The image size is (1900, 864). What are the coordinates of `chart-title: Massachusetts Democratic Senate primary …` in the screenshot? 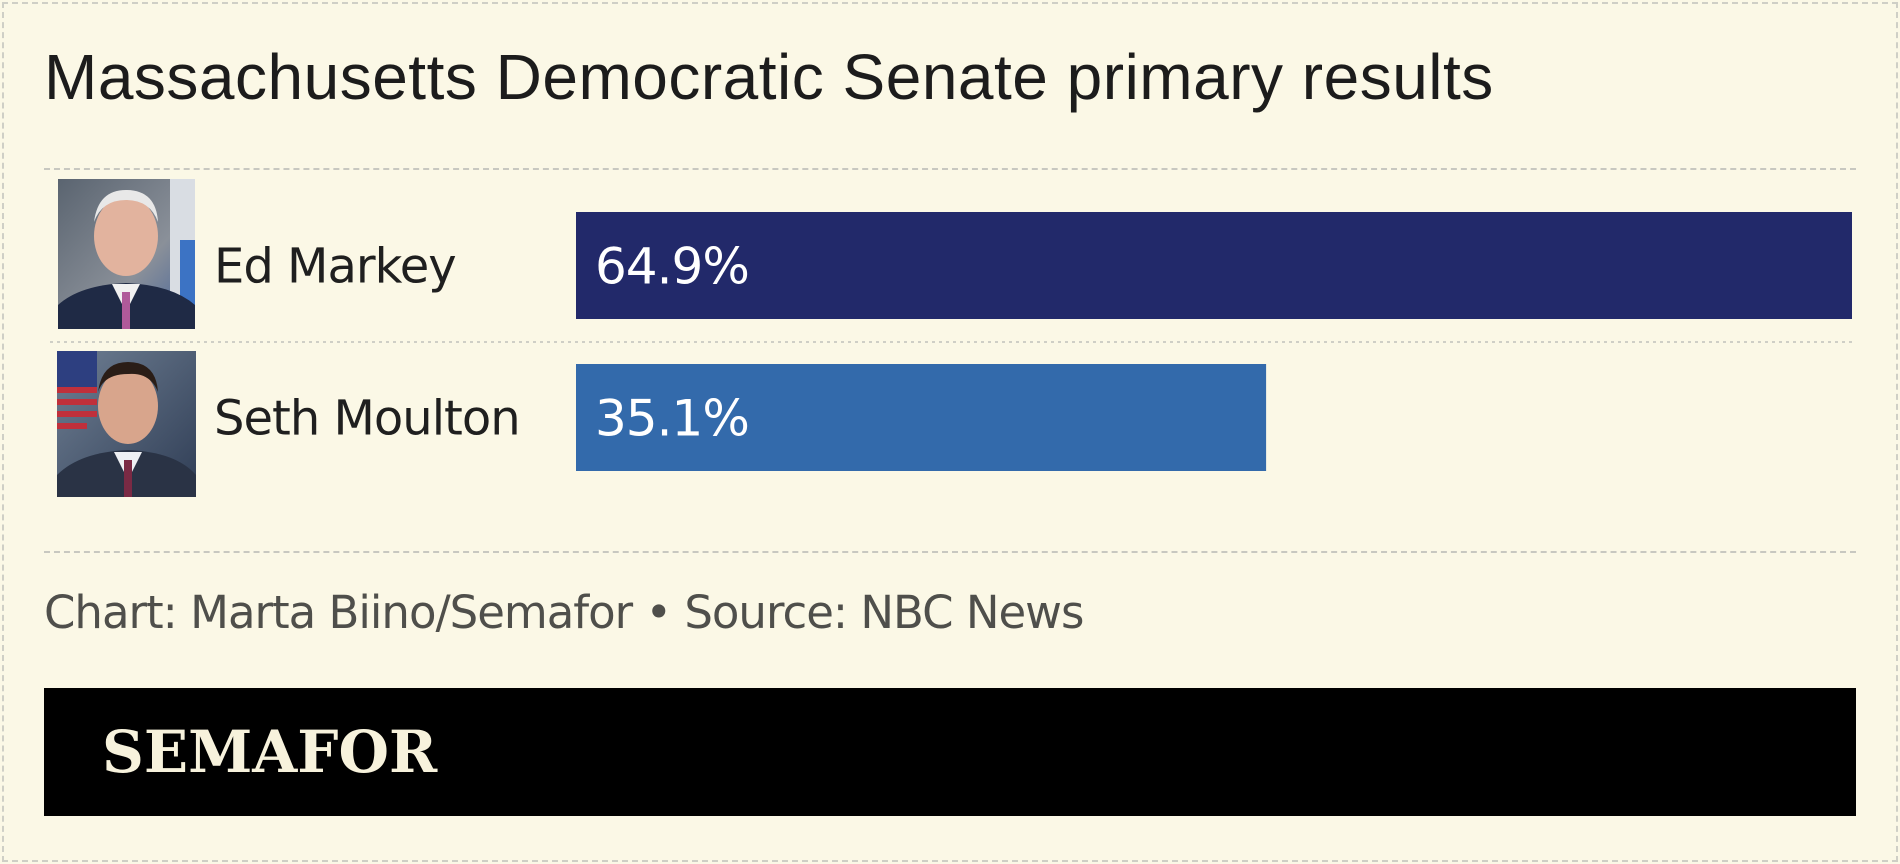 It's located at (769, 77).